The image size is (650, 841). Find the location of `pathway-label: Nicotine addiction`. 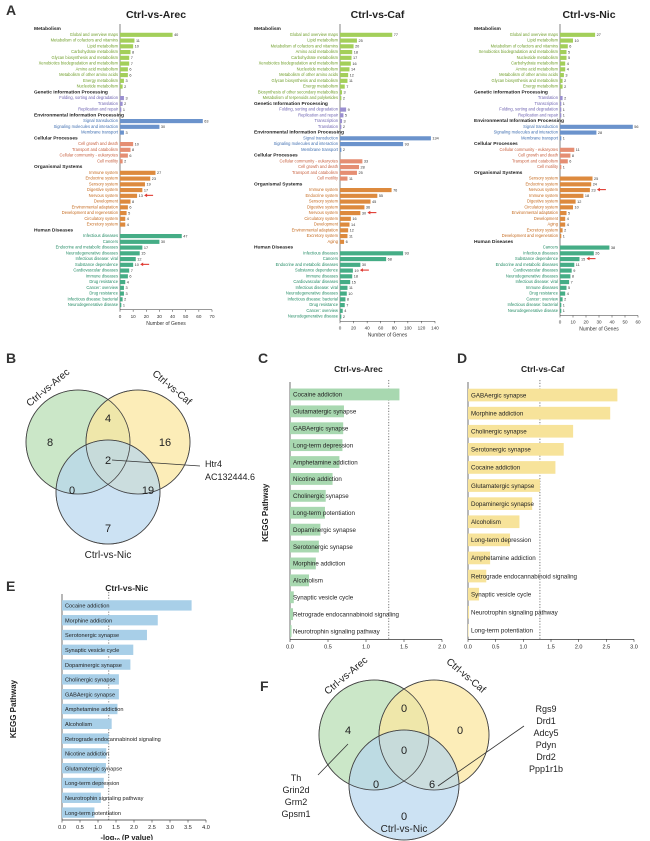

pathway-label: Nicotine addiction is located at coordinates (317, 479).